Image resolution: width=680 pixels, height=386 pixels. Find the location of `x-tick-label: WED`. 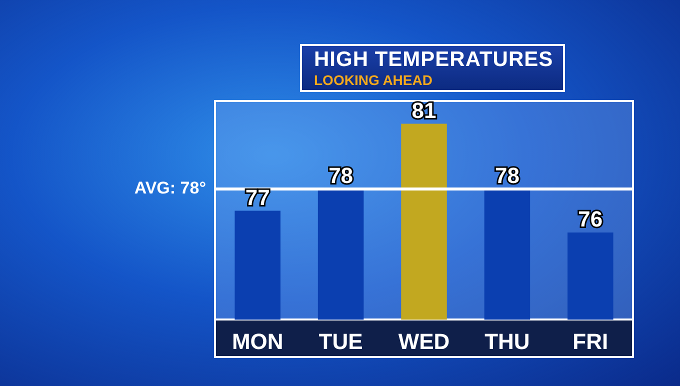

x-tick-label: WED is located at coordinates (424, 341).